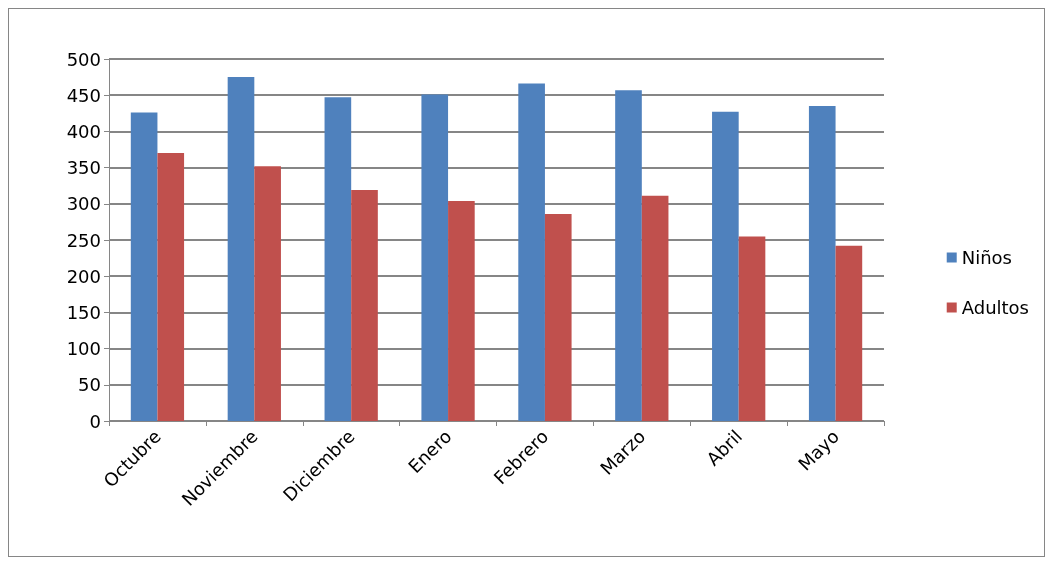 This screenshot has height=567, width=1055. What do you see at coordinates (95, 421) in the screenshot?
I see `y-tick-label: 0` at bounding box center [95, 421].